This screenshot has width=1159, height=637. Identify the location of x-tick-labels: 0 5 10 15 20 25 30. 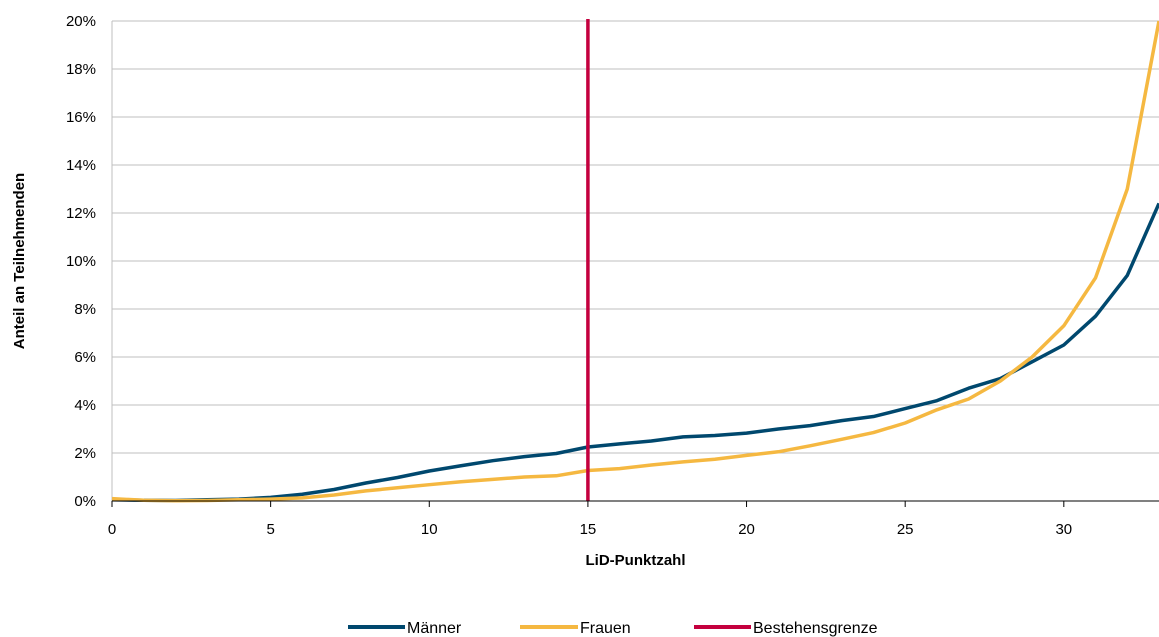
(590, 519).